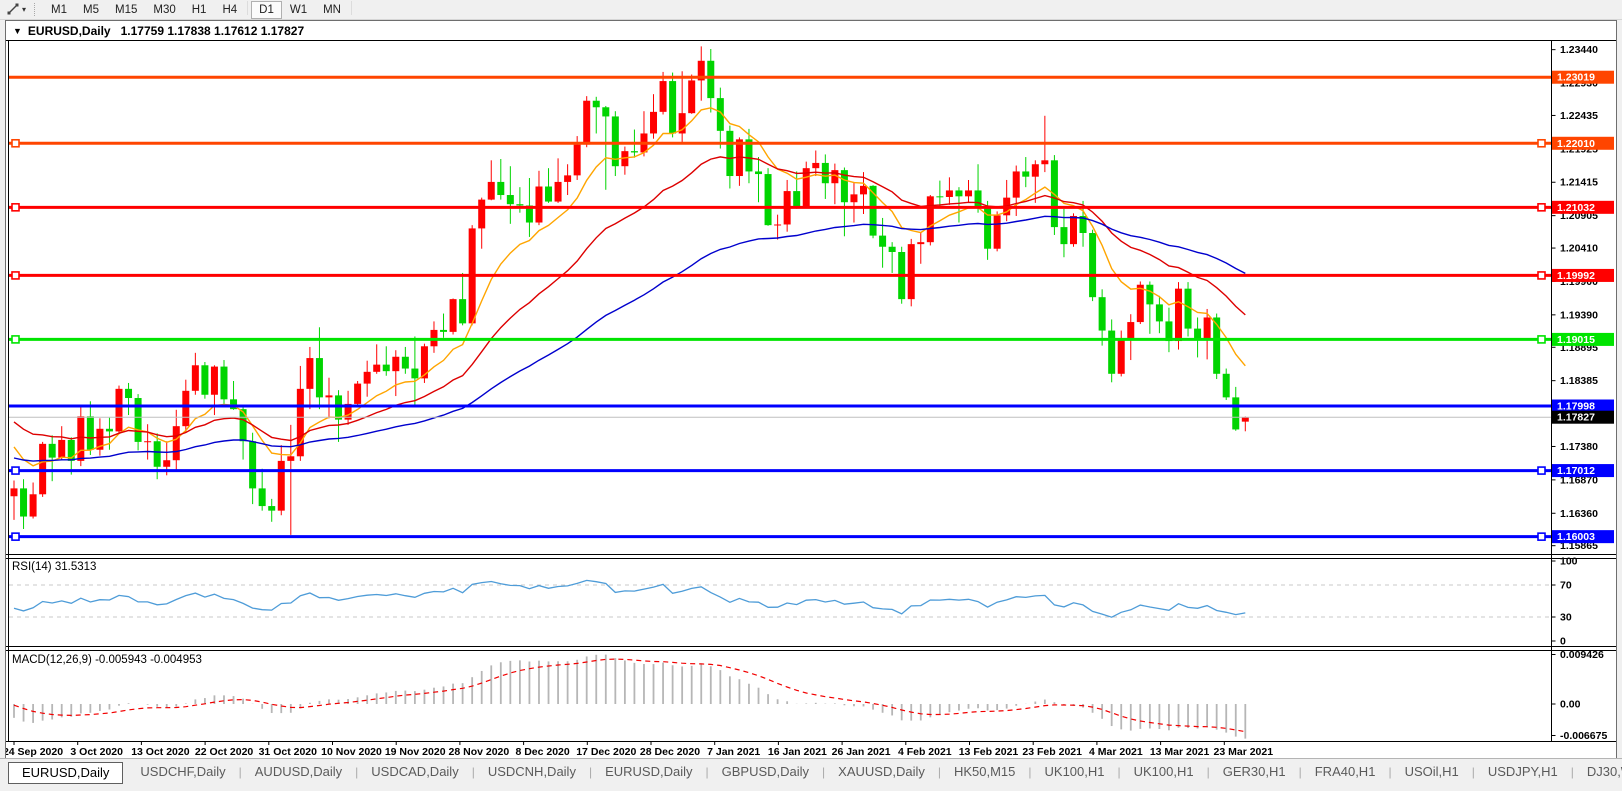 Image resolution: width=1622 pixels, height=791 pixels. What do you see at coordinates (1570, 705) in the screenshot?
I see `svg-text: 0.00` at bounding box center [1570, 705].